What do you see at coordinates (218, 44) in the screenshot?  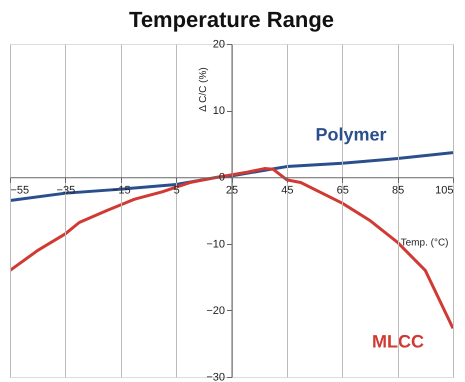 I see `y-tick-label: 20` at bounding box center [218, 44].